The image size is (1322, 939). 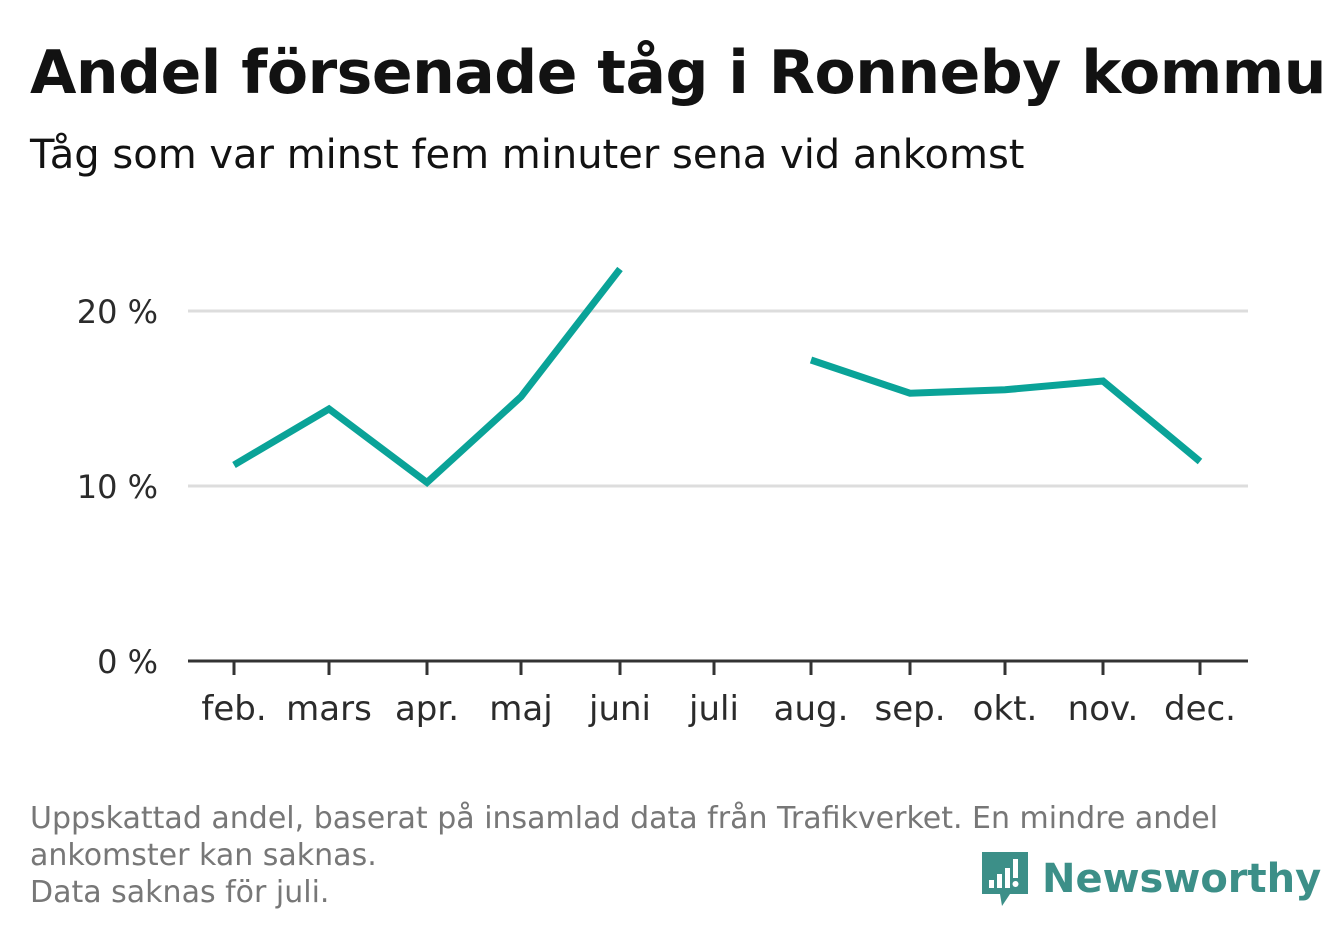 I want to click on x-tick-label: sep., so click(x=909, y=709).